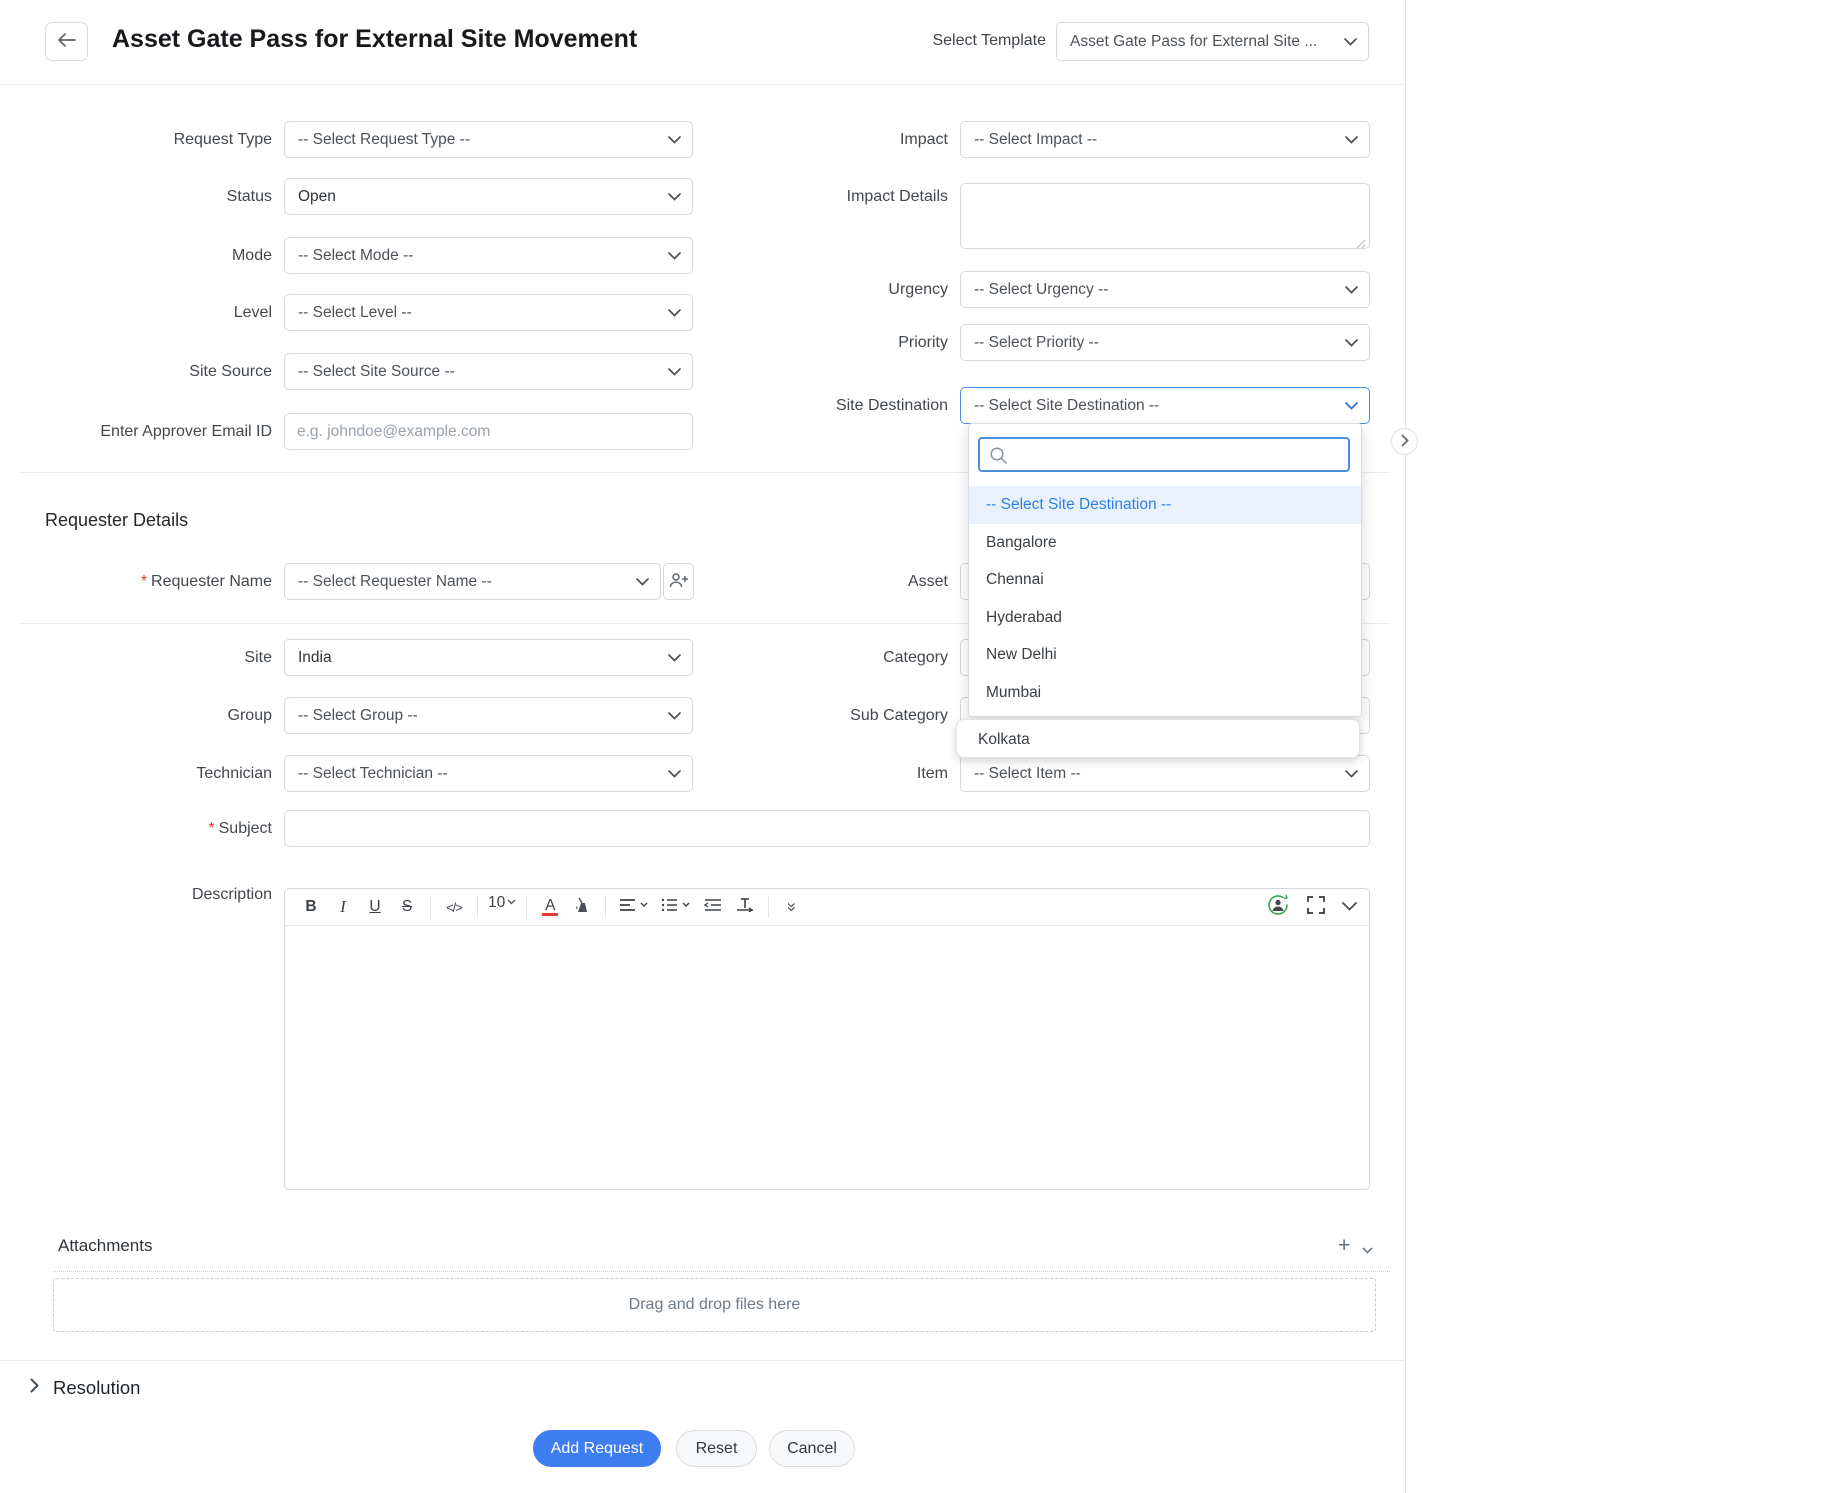 This screenshot has width=1830, height=1493. I want to click on indent-icon, so click(745, 907).